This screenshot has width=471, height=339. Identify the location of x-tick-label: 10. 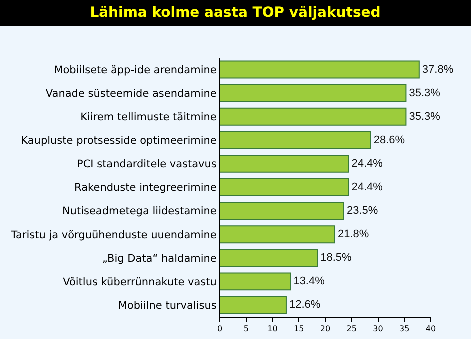
(273, 329).